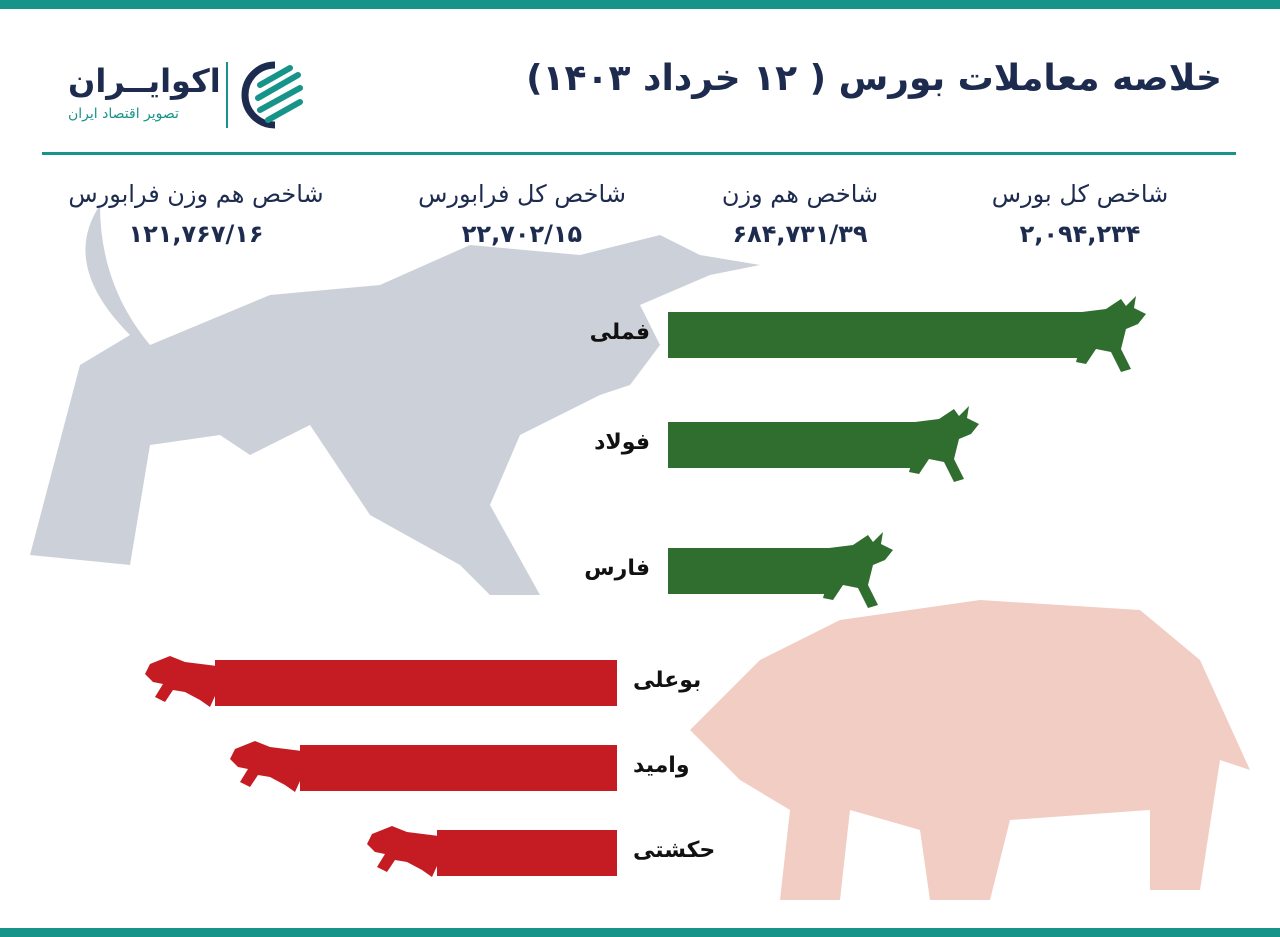 The height and width of the screenshot is (937, 1280). I want to click on index-value: ۲۲,۷۰۲/۱۵, so click(522, 234).